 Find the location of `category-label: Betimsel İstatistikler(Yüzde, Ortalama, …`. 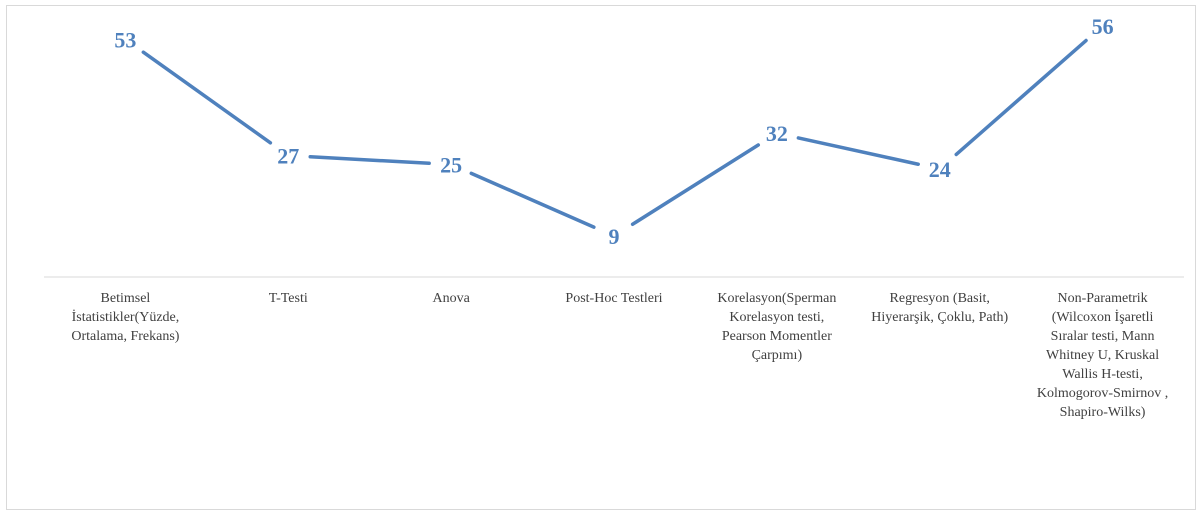

category-label: Betimsel İstatistikler(Yüzde, Ortalama, … is located at coordinates (125, 317).